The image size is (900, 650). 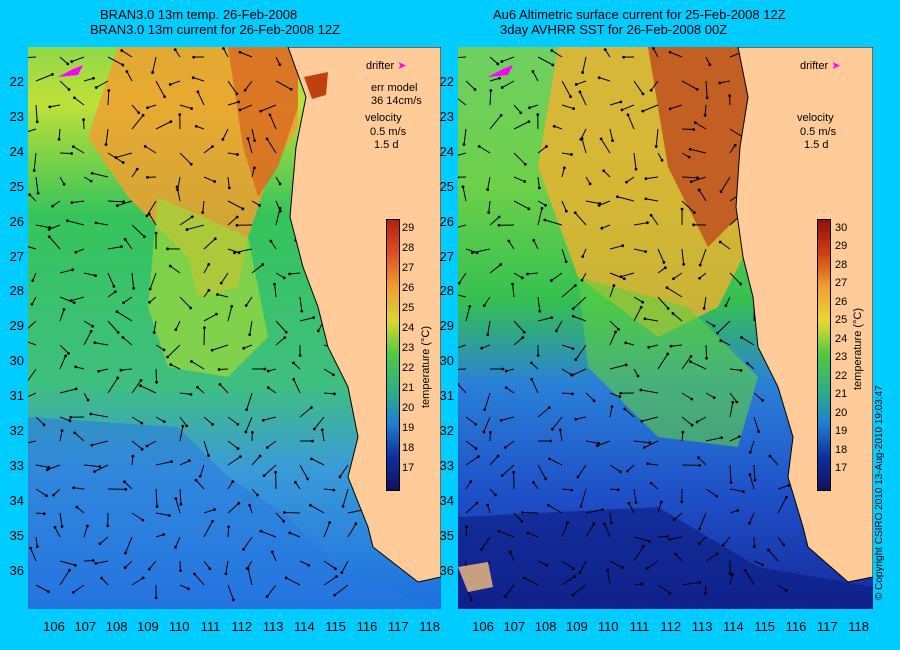 I want to click on left-lon-label: 107, so click(x=85, y=626).